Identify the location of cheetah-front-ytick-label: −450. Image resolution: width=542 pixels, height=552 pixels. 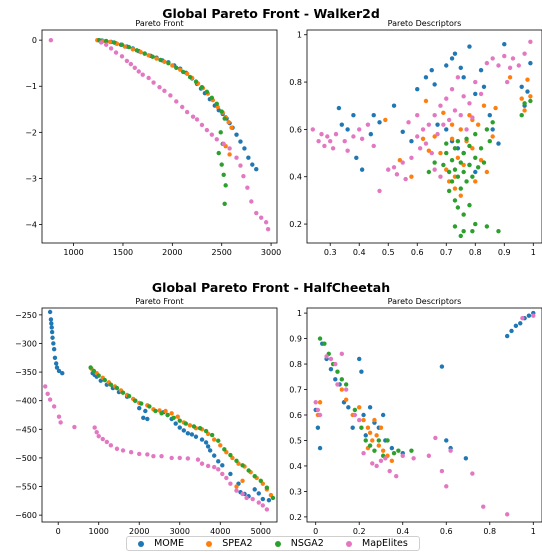
(26, 429).